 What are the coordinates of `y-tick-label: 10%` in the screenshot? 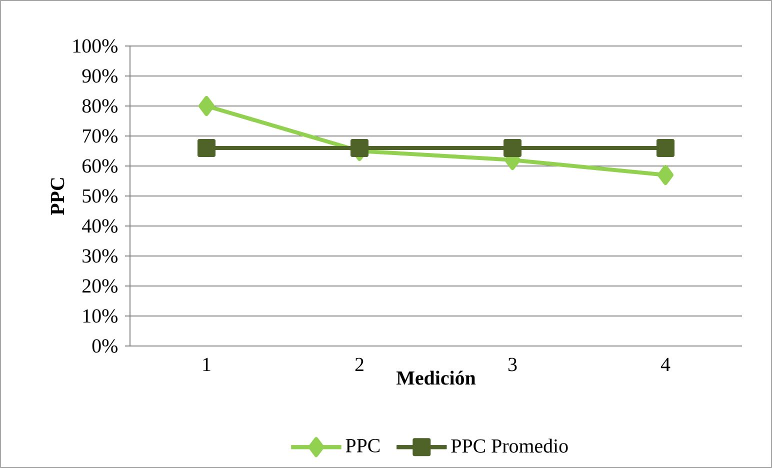 It's located at (100, 316).